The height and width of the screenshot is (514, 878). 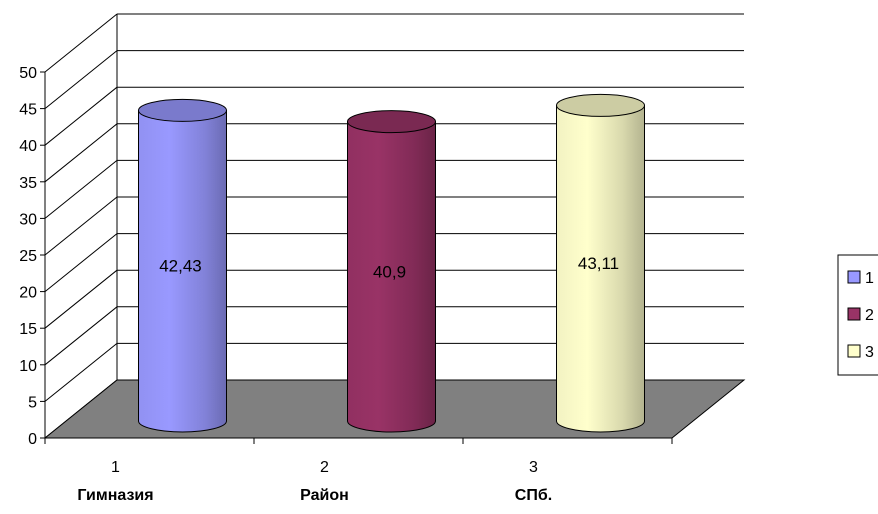 I want to click on y-tick-label: 40, so click(x=28, y=146).